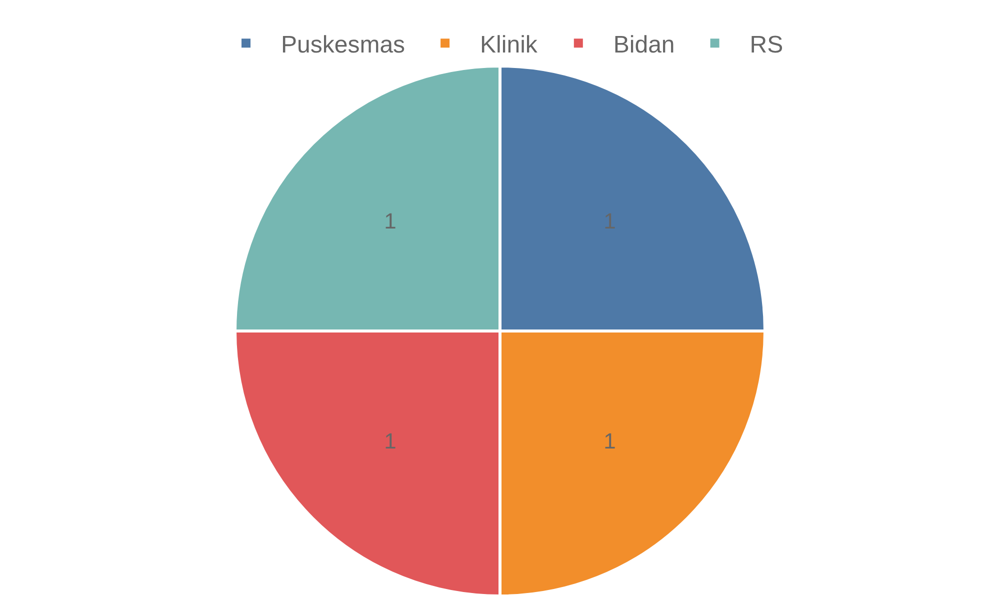  I want to click on legend-label: Klinik, so click(509, 44).